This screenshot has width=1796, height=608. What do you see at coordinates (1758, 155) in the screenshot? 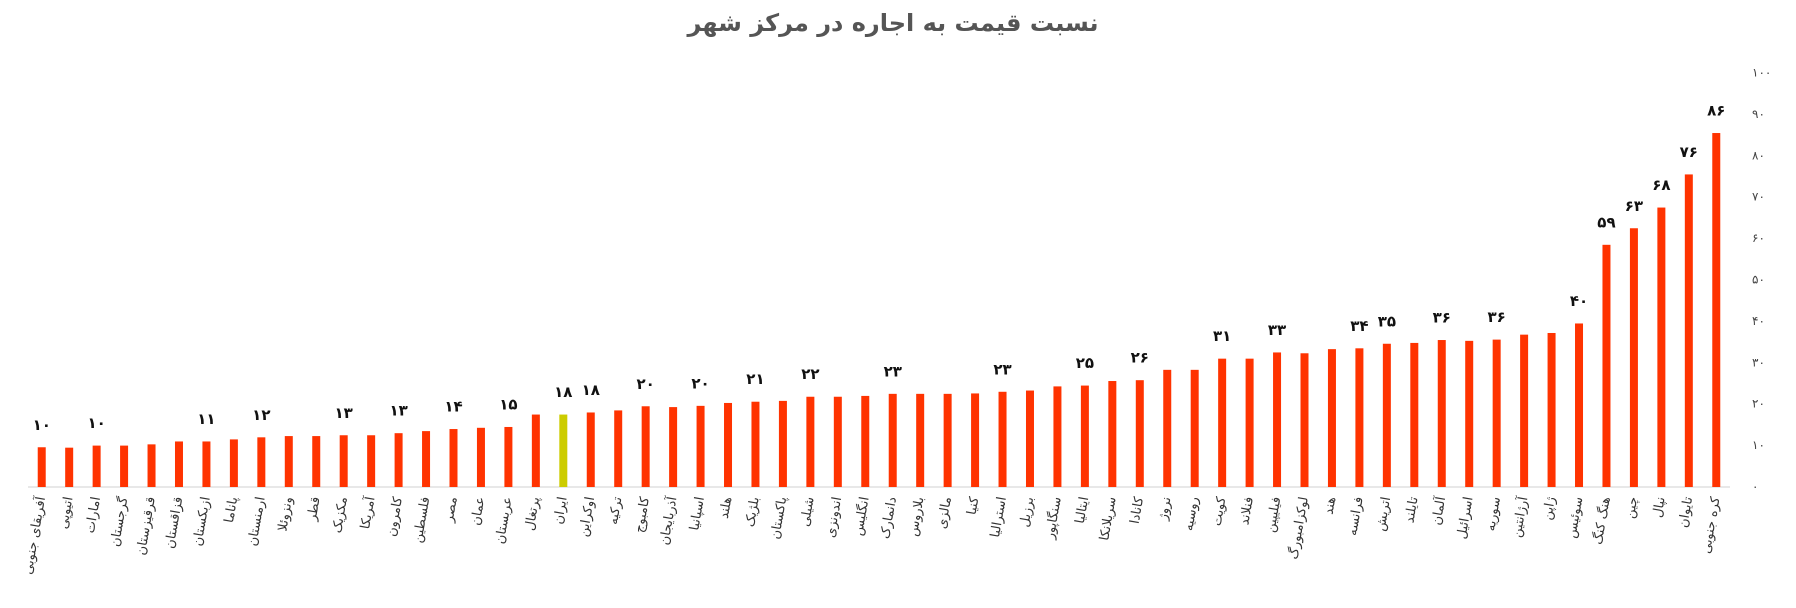
I see `y-tick-label: ۸۰` at bounding box center [1758, 155].